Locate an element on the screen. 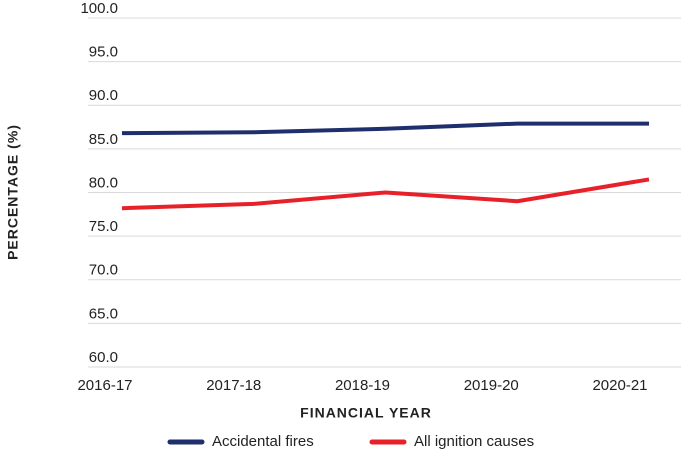 The height and width of the screenshot is (456, 681). x-tick-label: 2018-19 is located at coordinates (362, 385).